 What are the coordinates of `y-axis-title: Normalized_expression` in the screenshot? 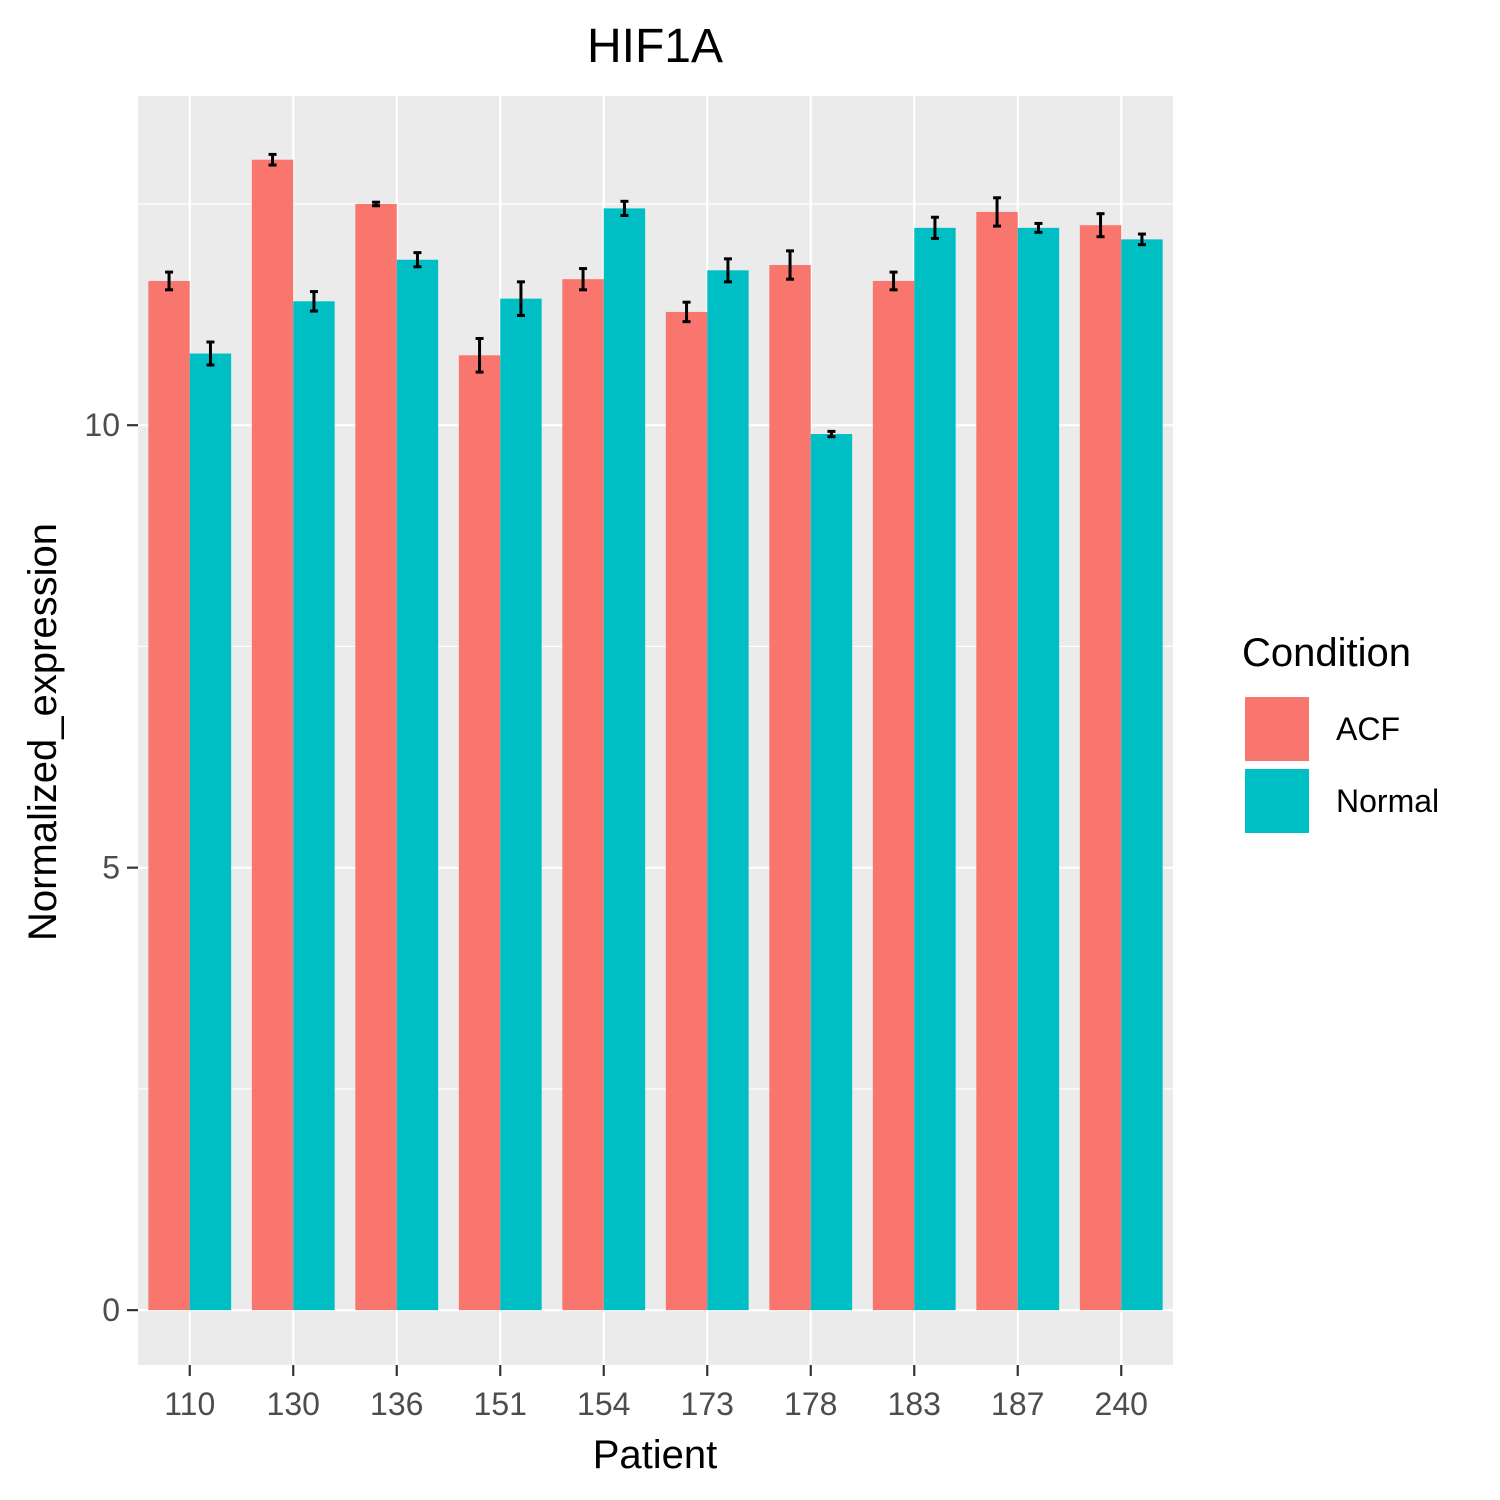 It's located at (43, 732).